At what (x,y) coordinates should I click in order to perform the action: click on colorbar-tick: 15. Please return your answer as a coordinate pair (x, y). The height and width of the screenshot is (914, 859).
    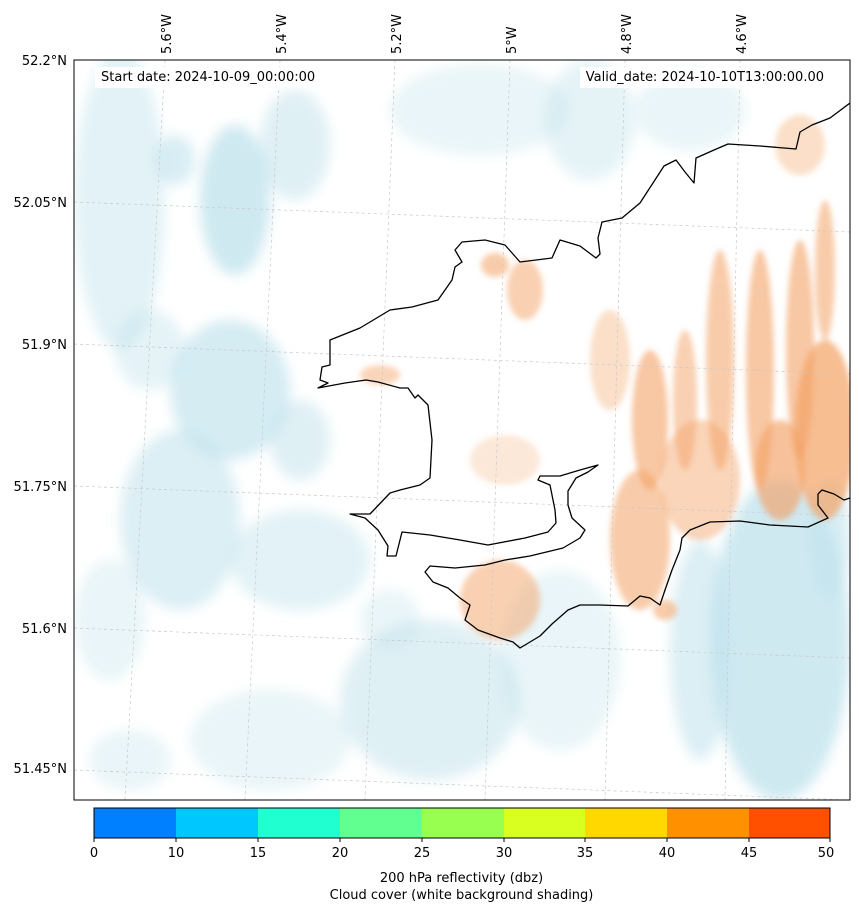
    Looking at the image, I should click on (258, 853).